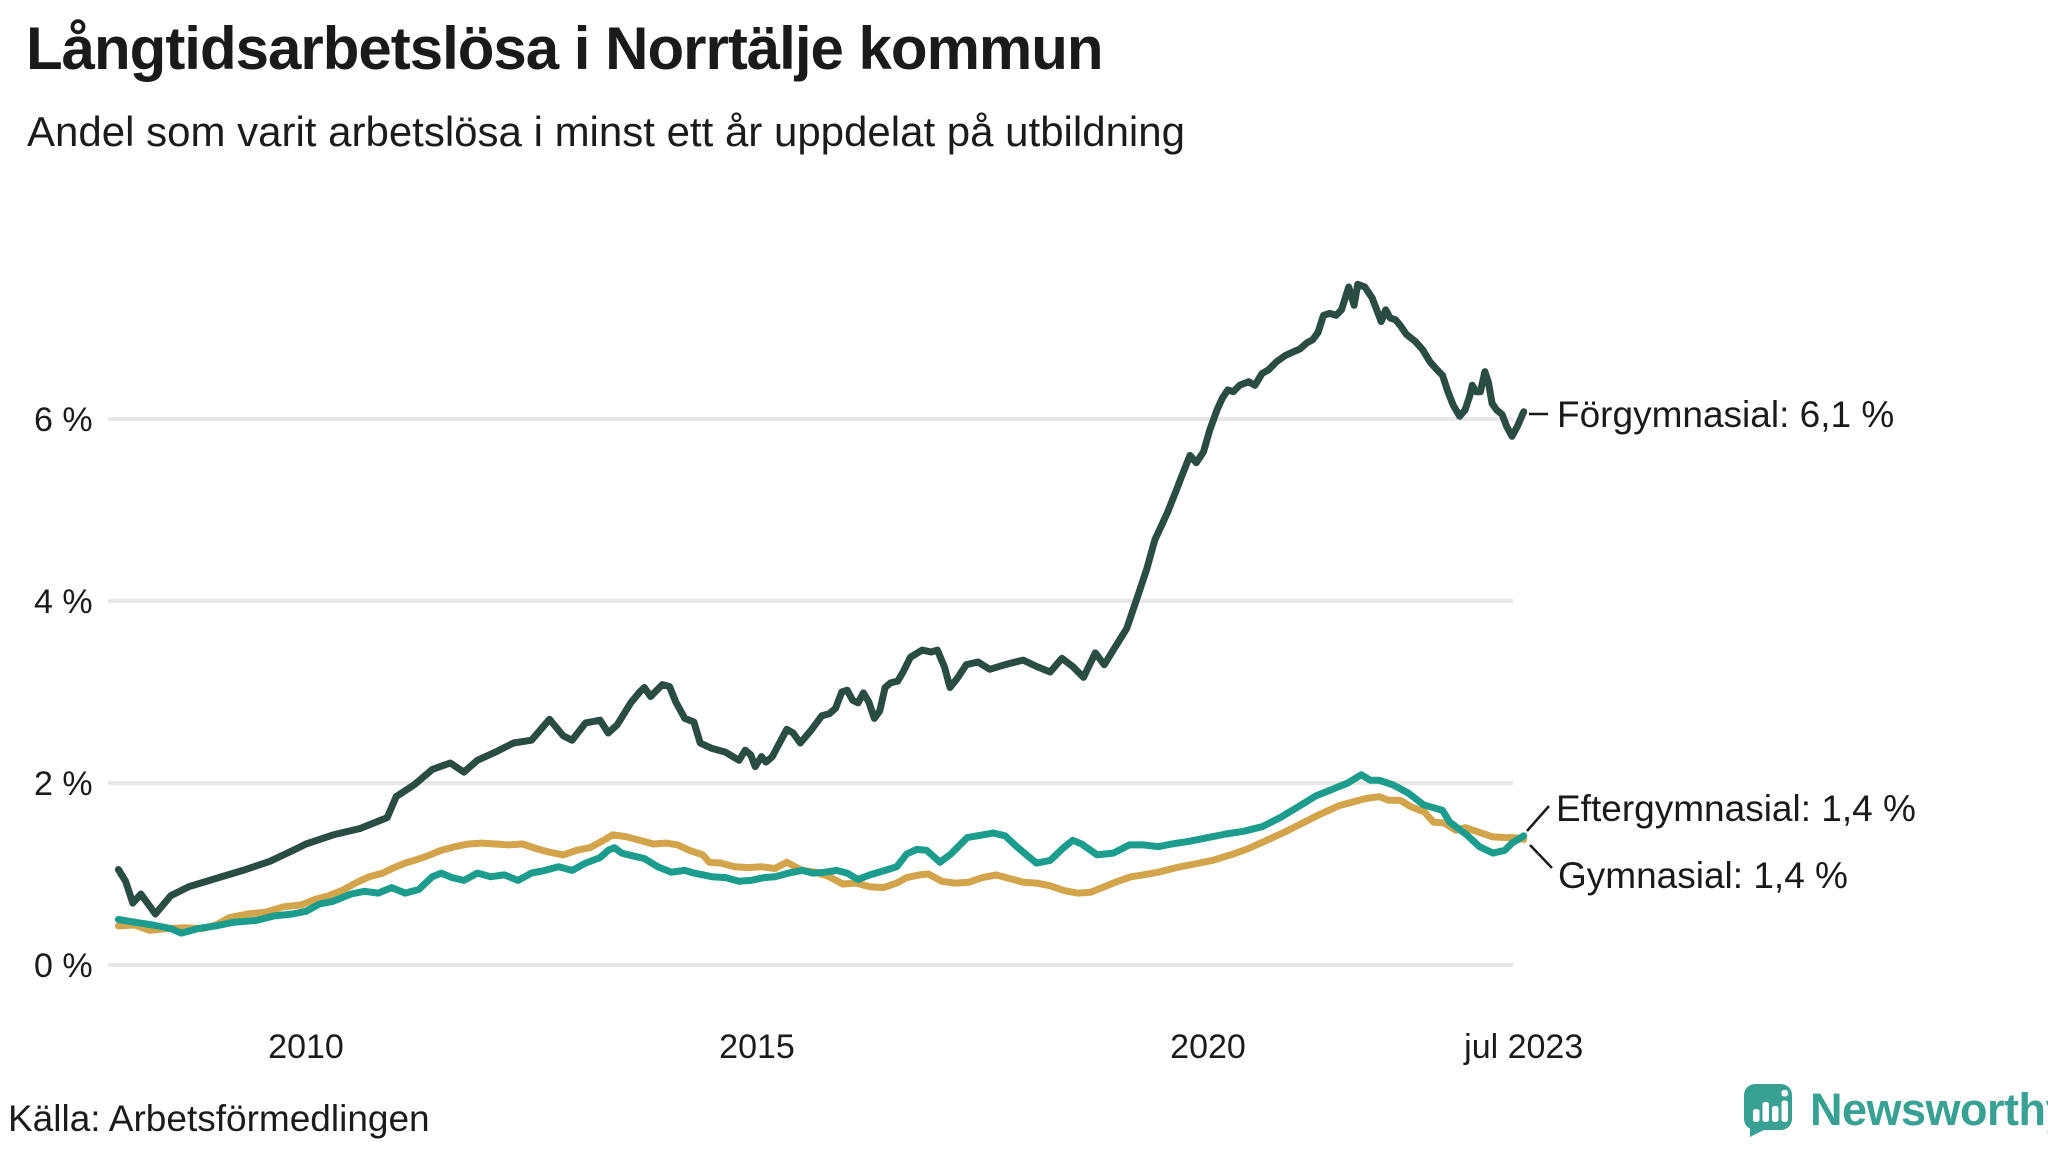 The height and width of the screenshot is (1152, 2048). I want to click on y-tick-label: 4 %, so click(63, 602).